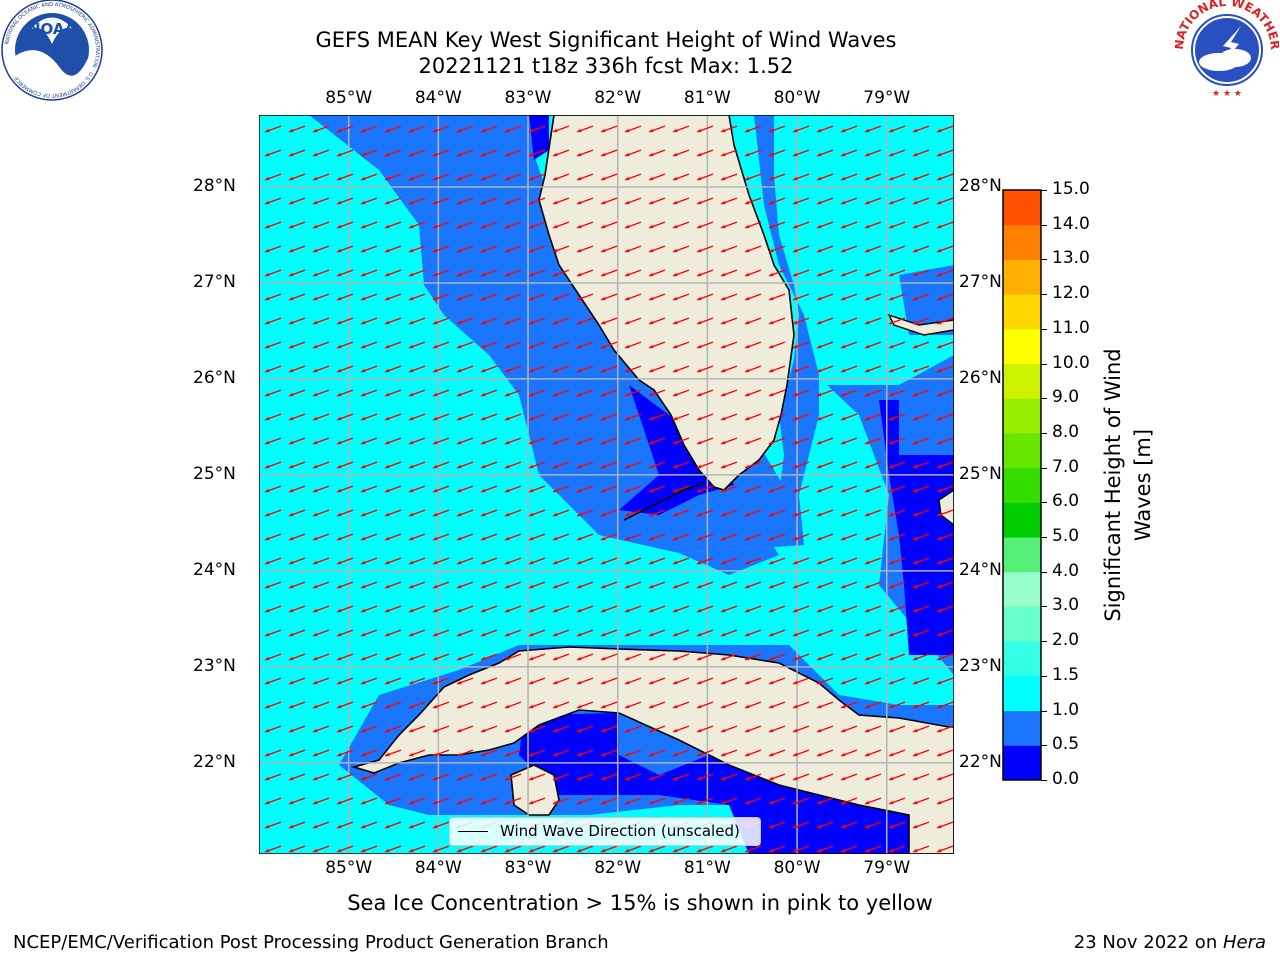 The width and height of the screenshot is (1280, 960). Describe the element at coordinates (1022, 277) in the screenshot. I see `colorbar-segment` at that location.